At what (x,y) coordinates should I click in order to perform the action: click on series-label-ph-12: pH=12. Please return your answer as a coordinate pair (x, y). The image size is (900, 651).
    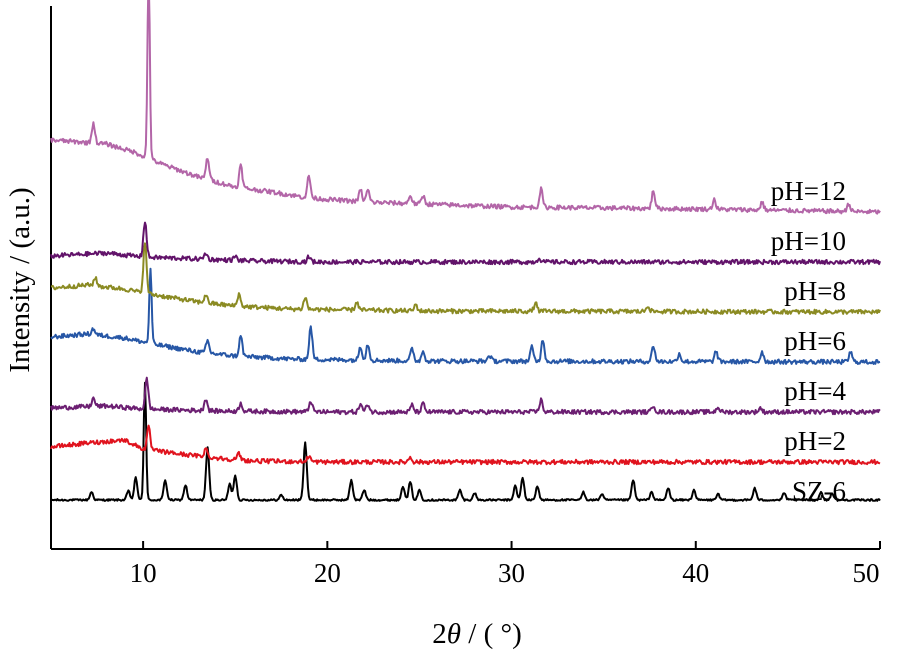
    Looking at the image, I should click on (808, 191).